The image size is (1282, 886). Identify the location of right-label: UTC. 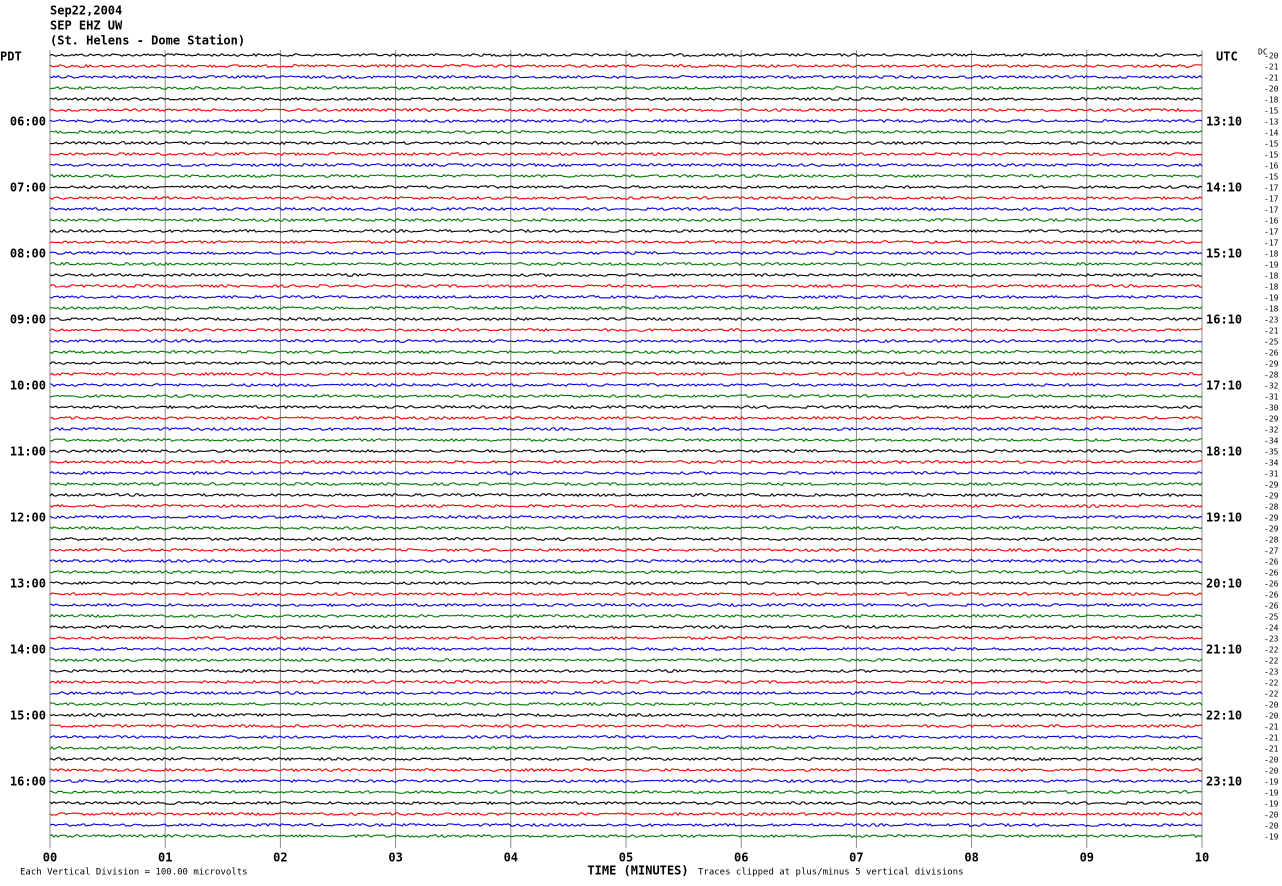
(1227, 57).